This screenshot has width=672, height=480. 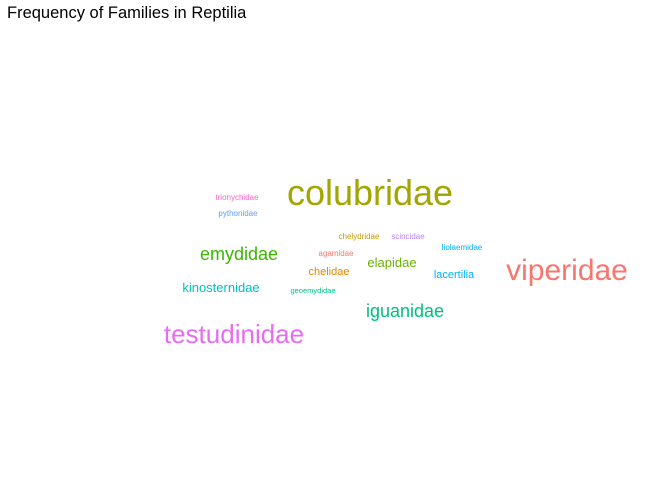 What do you see at coordinates (391, 262) in the screenshot?
I see `word-elapidae: elapidae` at bounding box center [391, 262].